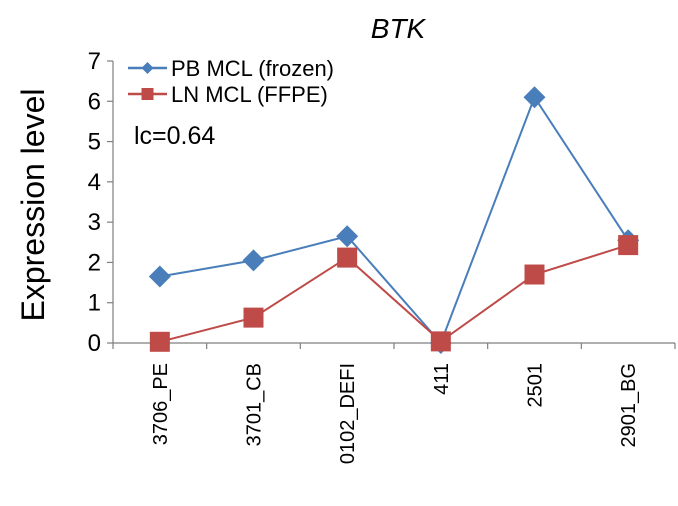 This screenshot has height=506, width=678. I want to click on x-tick-label: 3706_PE, so click(161, 404).